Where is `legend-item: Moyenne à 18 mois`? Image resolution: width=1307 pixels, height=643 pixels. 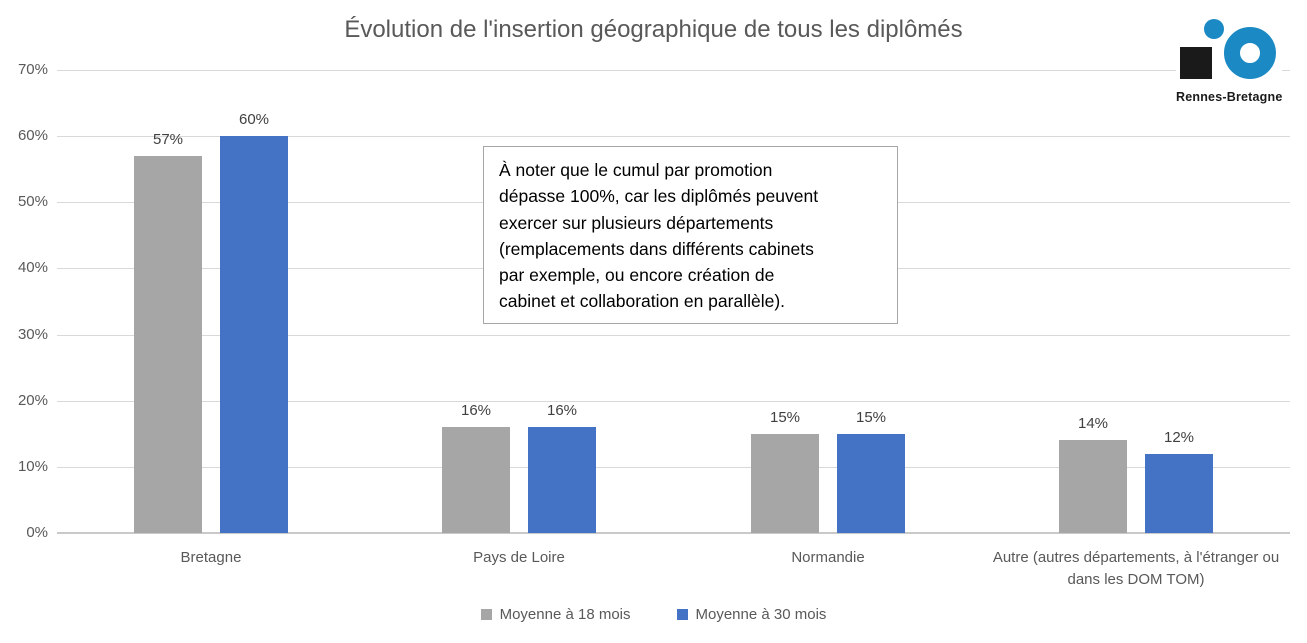
legend-item: Moyenne à 18 mois is located at coordinates (555, 614).